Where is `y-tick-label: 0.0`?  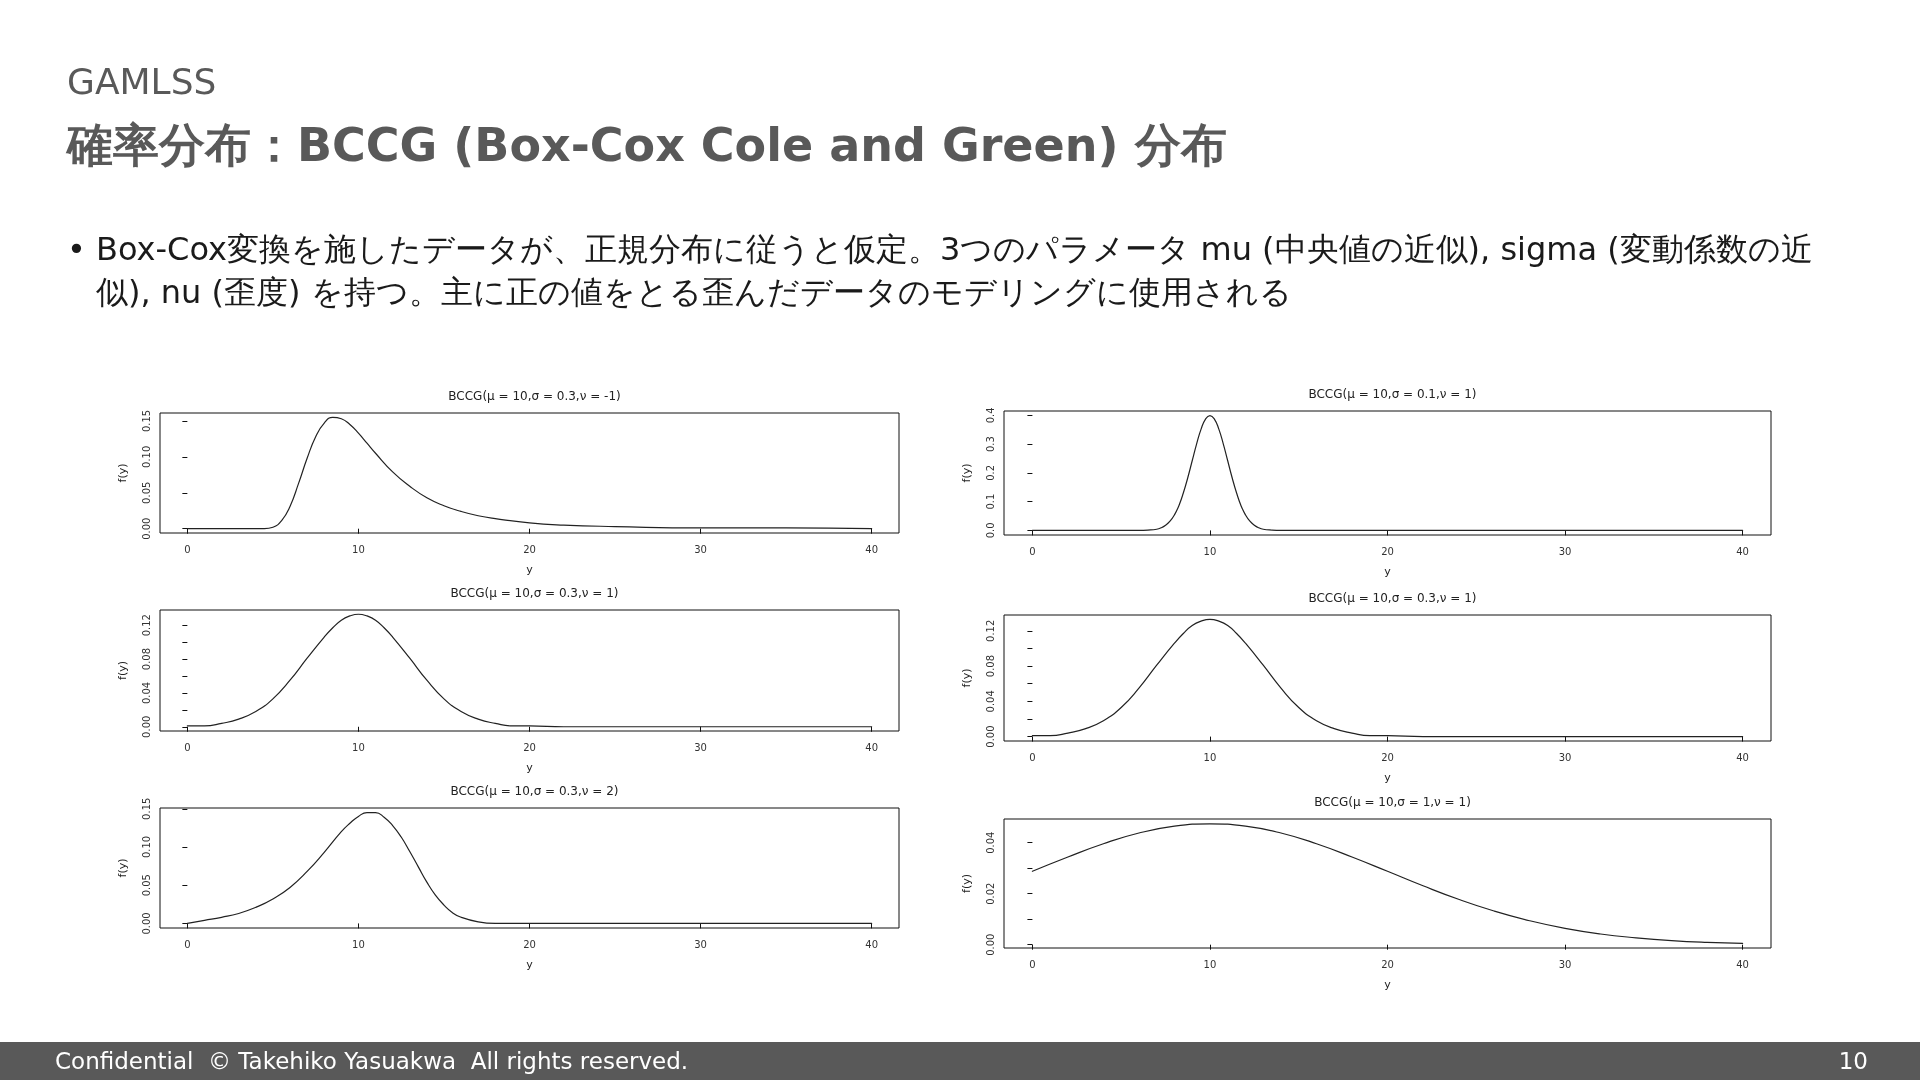
y-tick-label: 0.0 is located at coordinates (990, 530).